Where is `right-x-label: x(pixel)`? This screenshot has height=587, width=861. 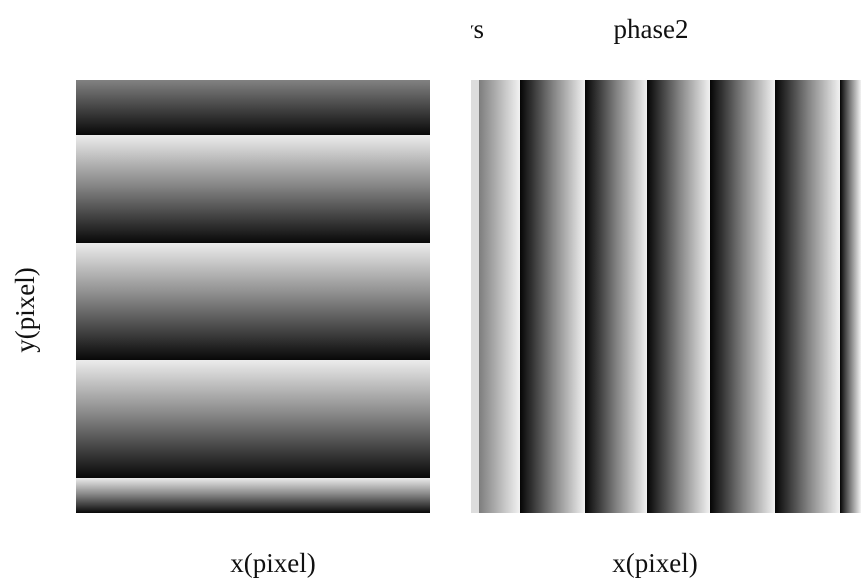
right-x-label: x(pixel) is located at coordinates (654, 563).